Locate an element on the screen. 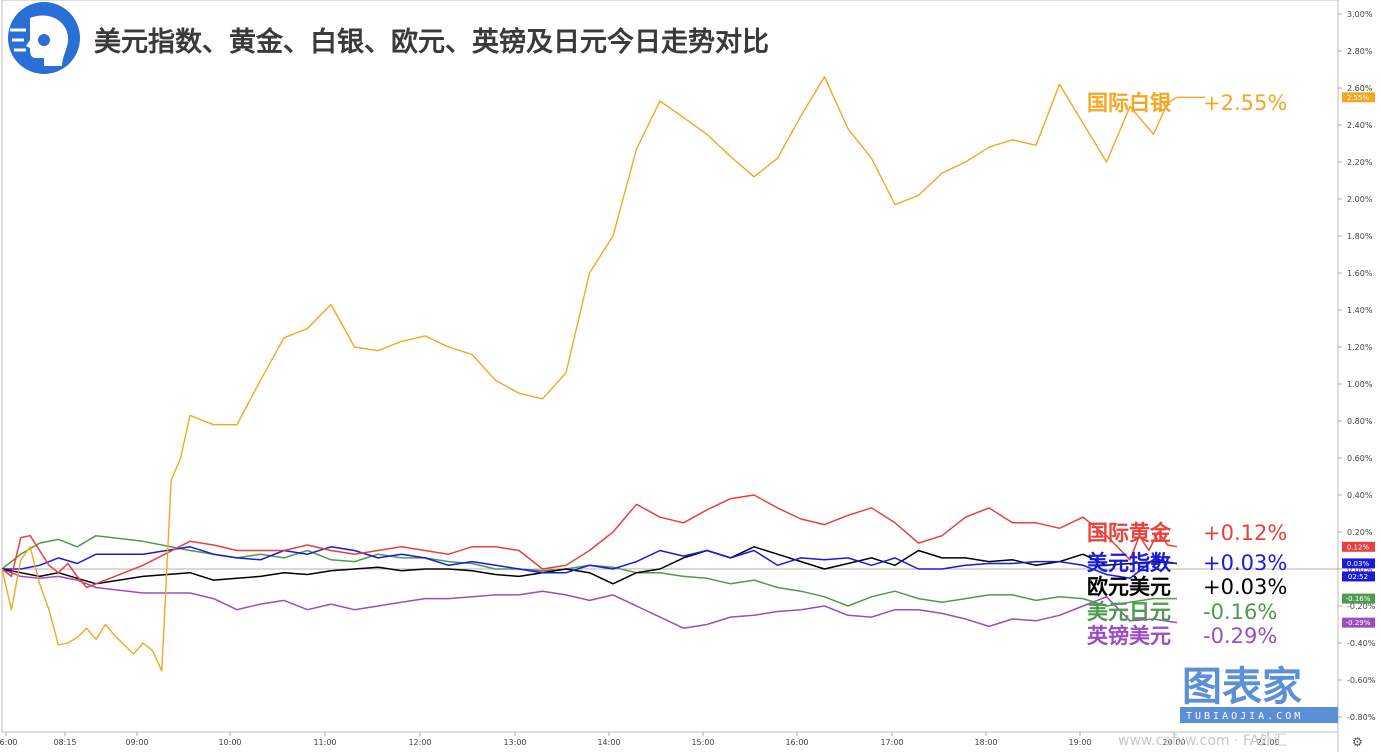  logo-circuit-icon is located at coordinates (18, 40).